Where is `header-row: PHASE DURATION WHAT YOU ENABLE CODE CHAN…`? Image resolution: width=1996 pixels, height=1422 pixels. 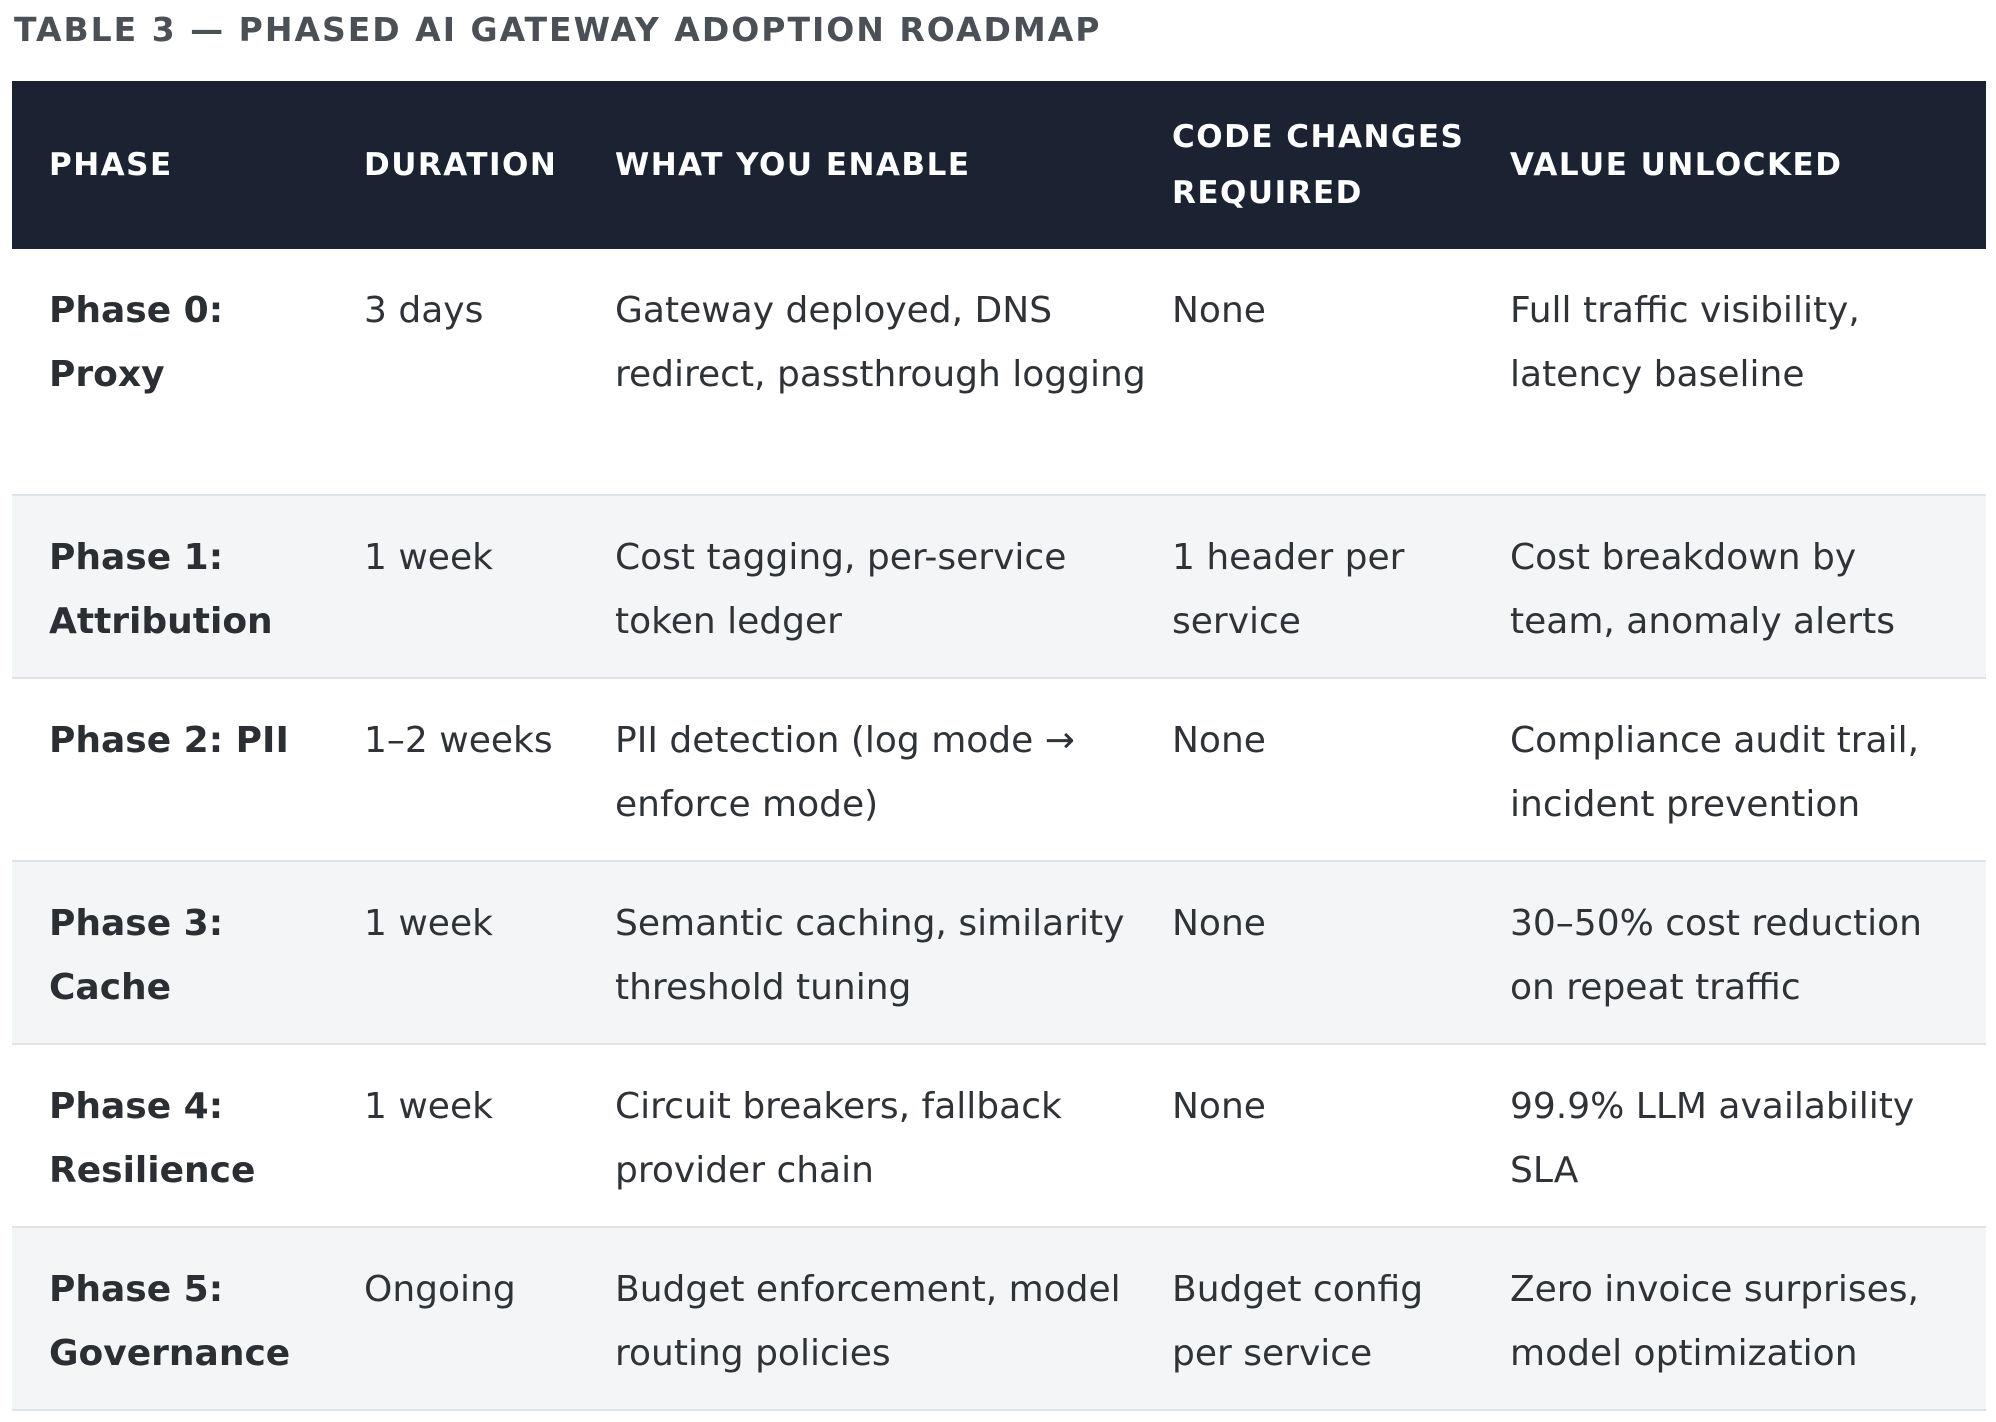 header-row: PHASE DURATION WHAT YOU ENABLE CODE CHAN… is located at coordinates (999, 165).